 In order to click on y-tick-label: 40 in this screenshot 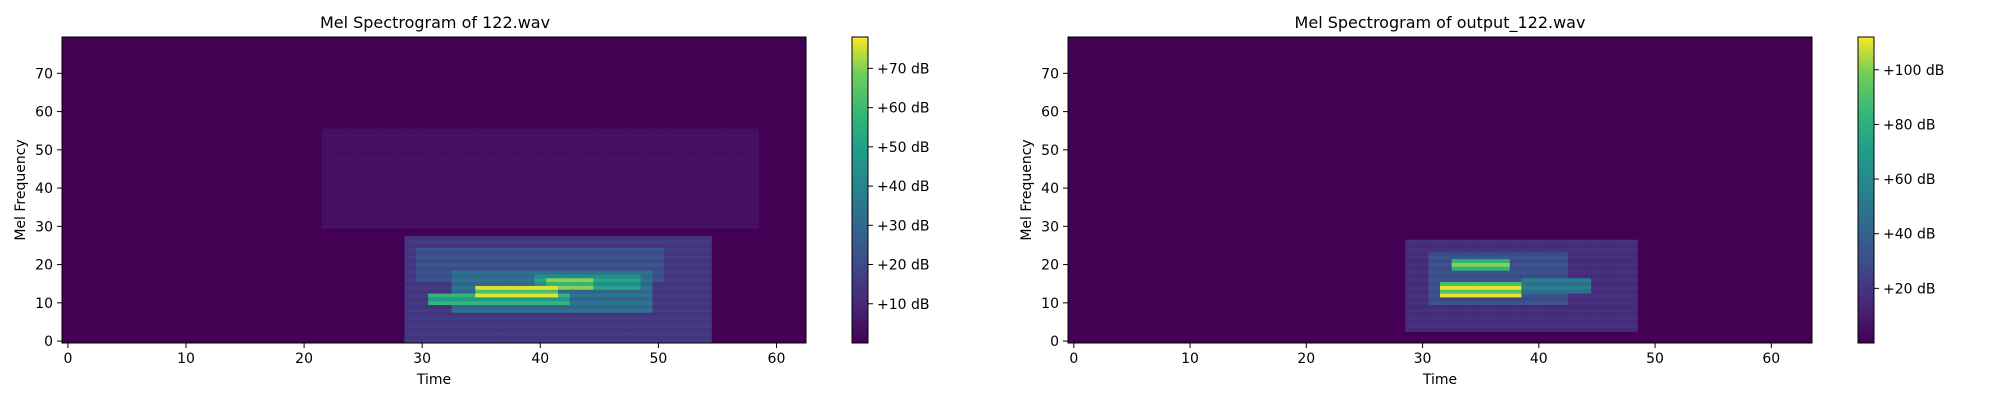, I will do `click(44, 189)`.